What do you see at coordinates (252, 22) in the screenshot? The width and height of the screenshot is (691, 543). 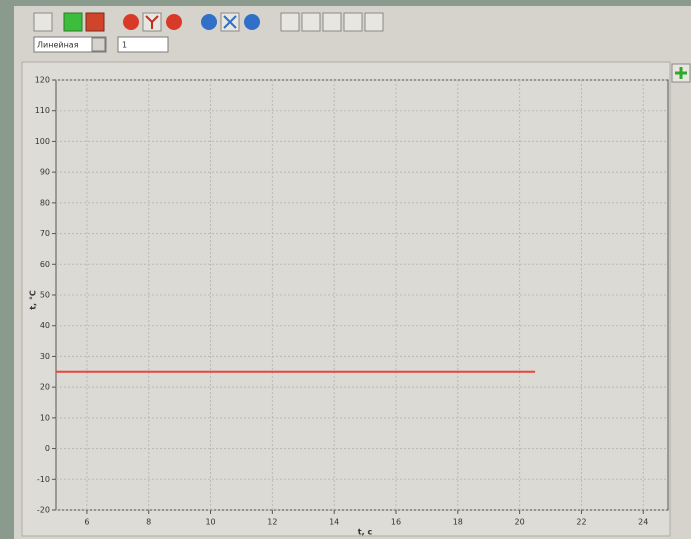 I see `x-plus-button` at bounding box center [252, 22].